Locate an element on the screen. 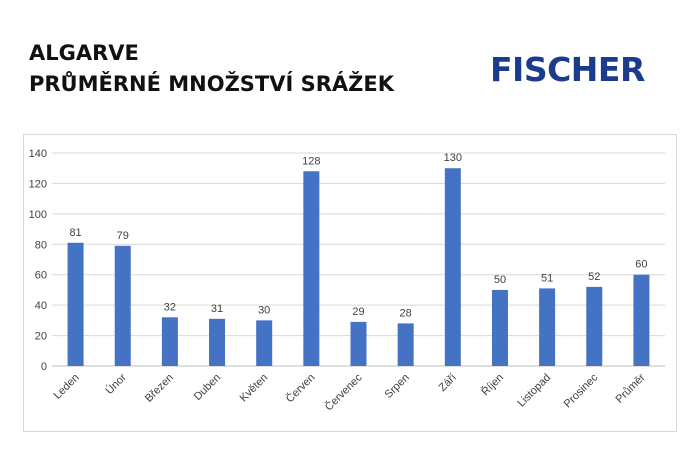 The image size is (700, 450). y-tick-label: 80 is located at coordinates (41, 245).